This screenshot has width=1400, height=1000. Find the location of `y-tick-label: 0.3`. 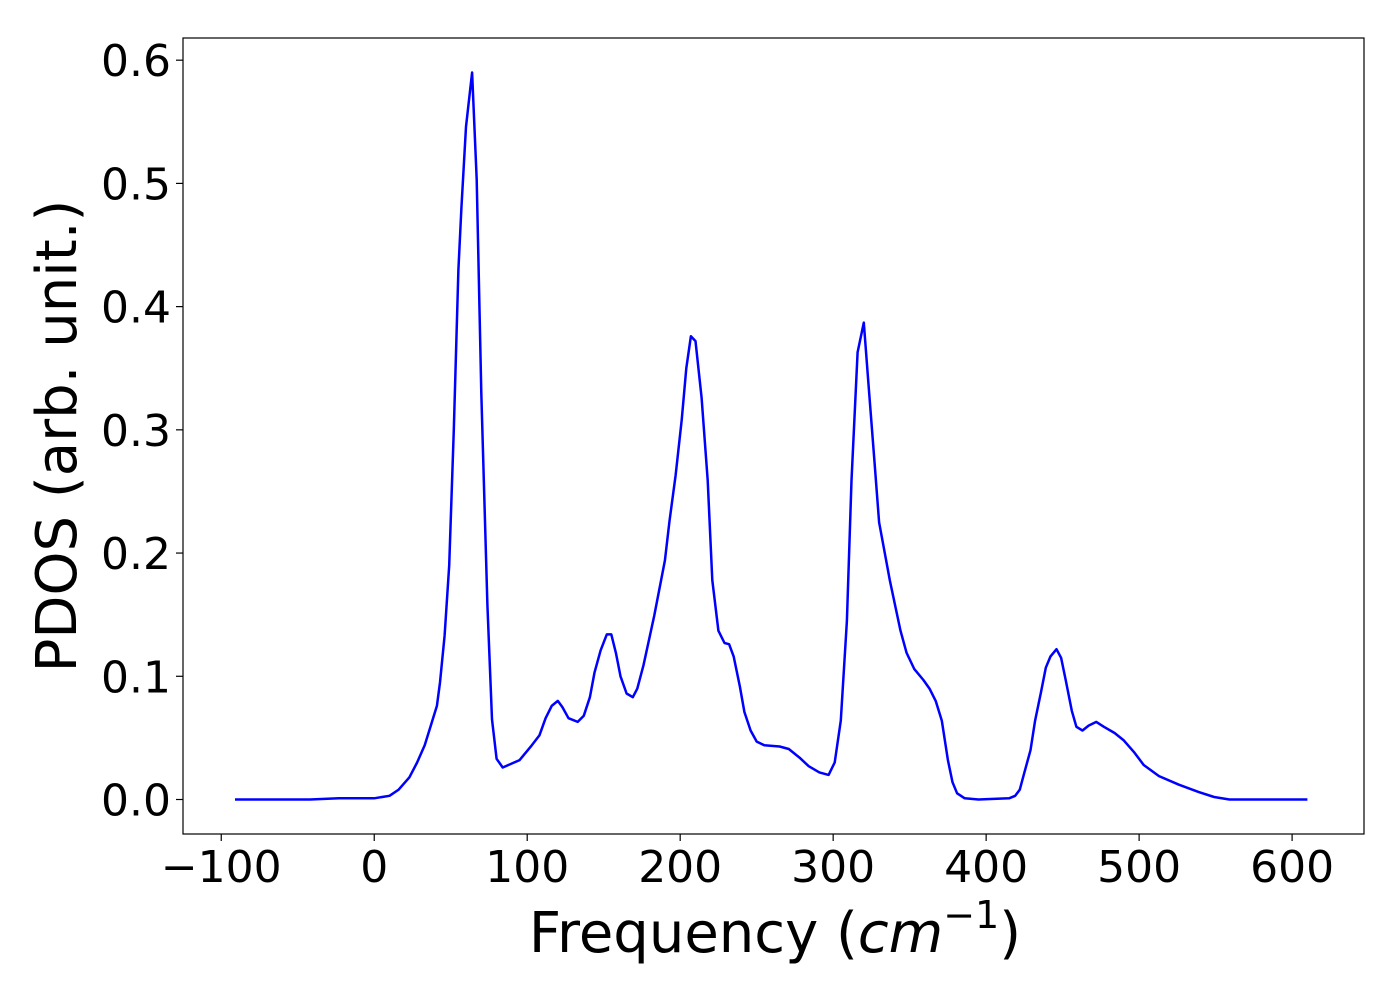

y-tick-label: 0.3 is located at coordinates (136, 431).